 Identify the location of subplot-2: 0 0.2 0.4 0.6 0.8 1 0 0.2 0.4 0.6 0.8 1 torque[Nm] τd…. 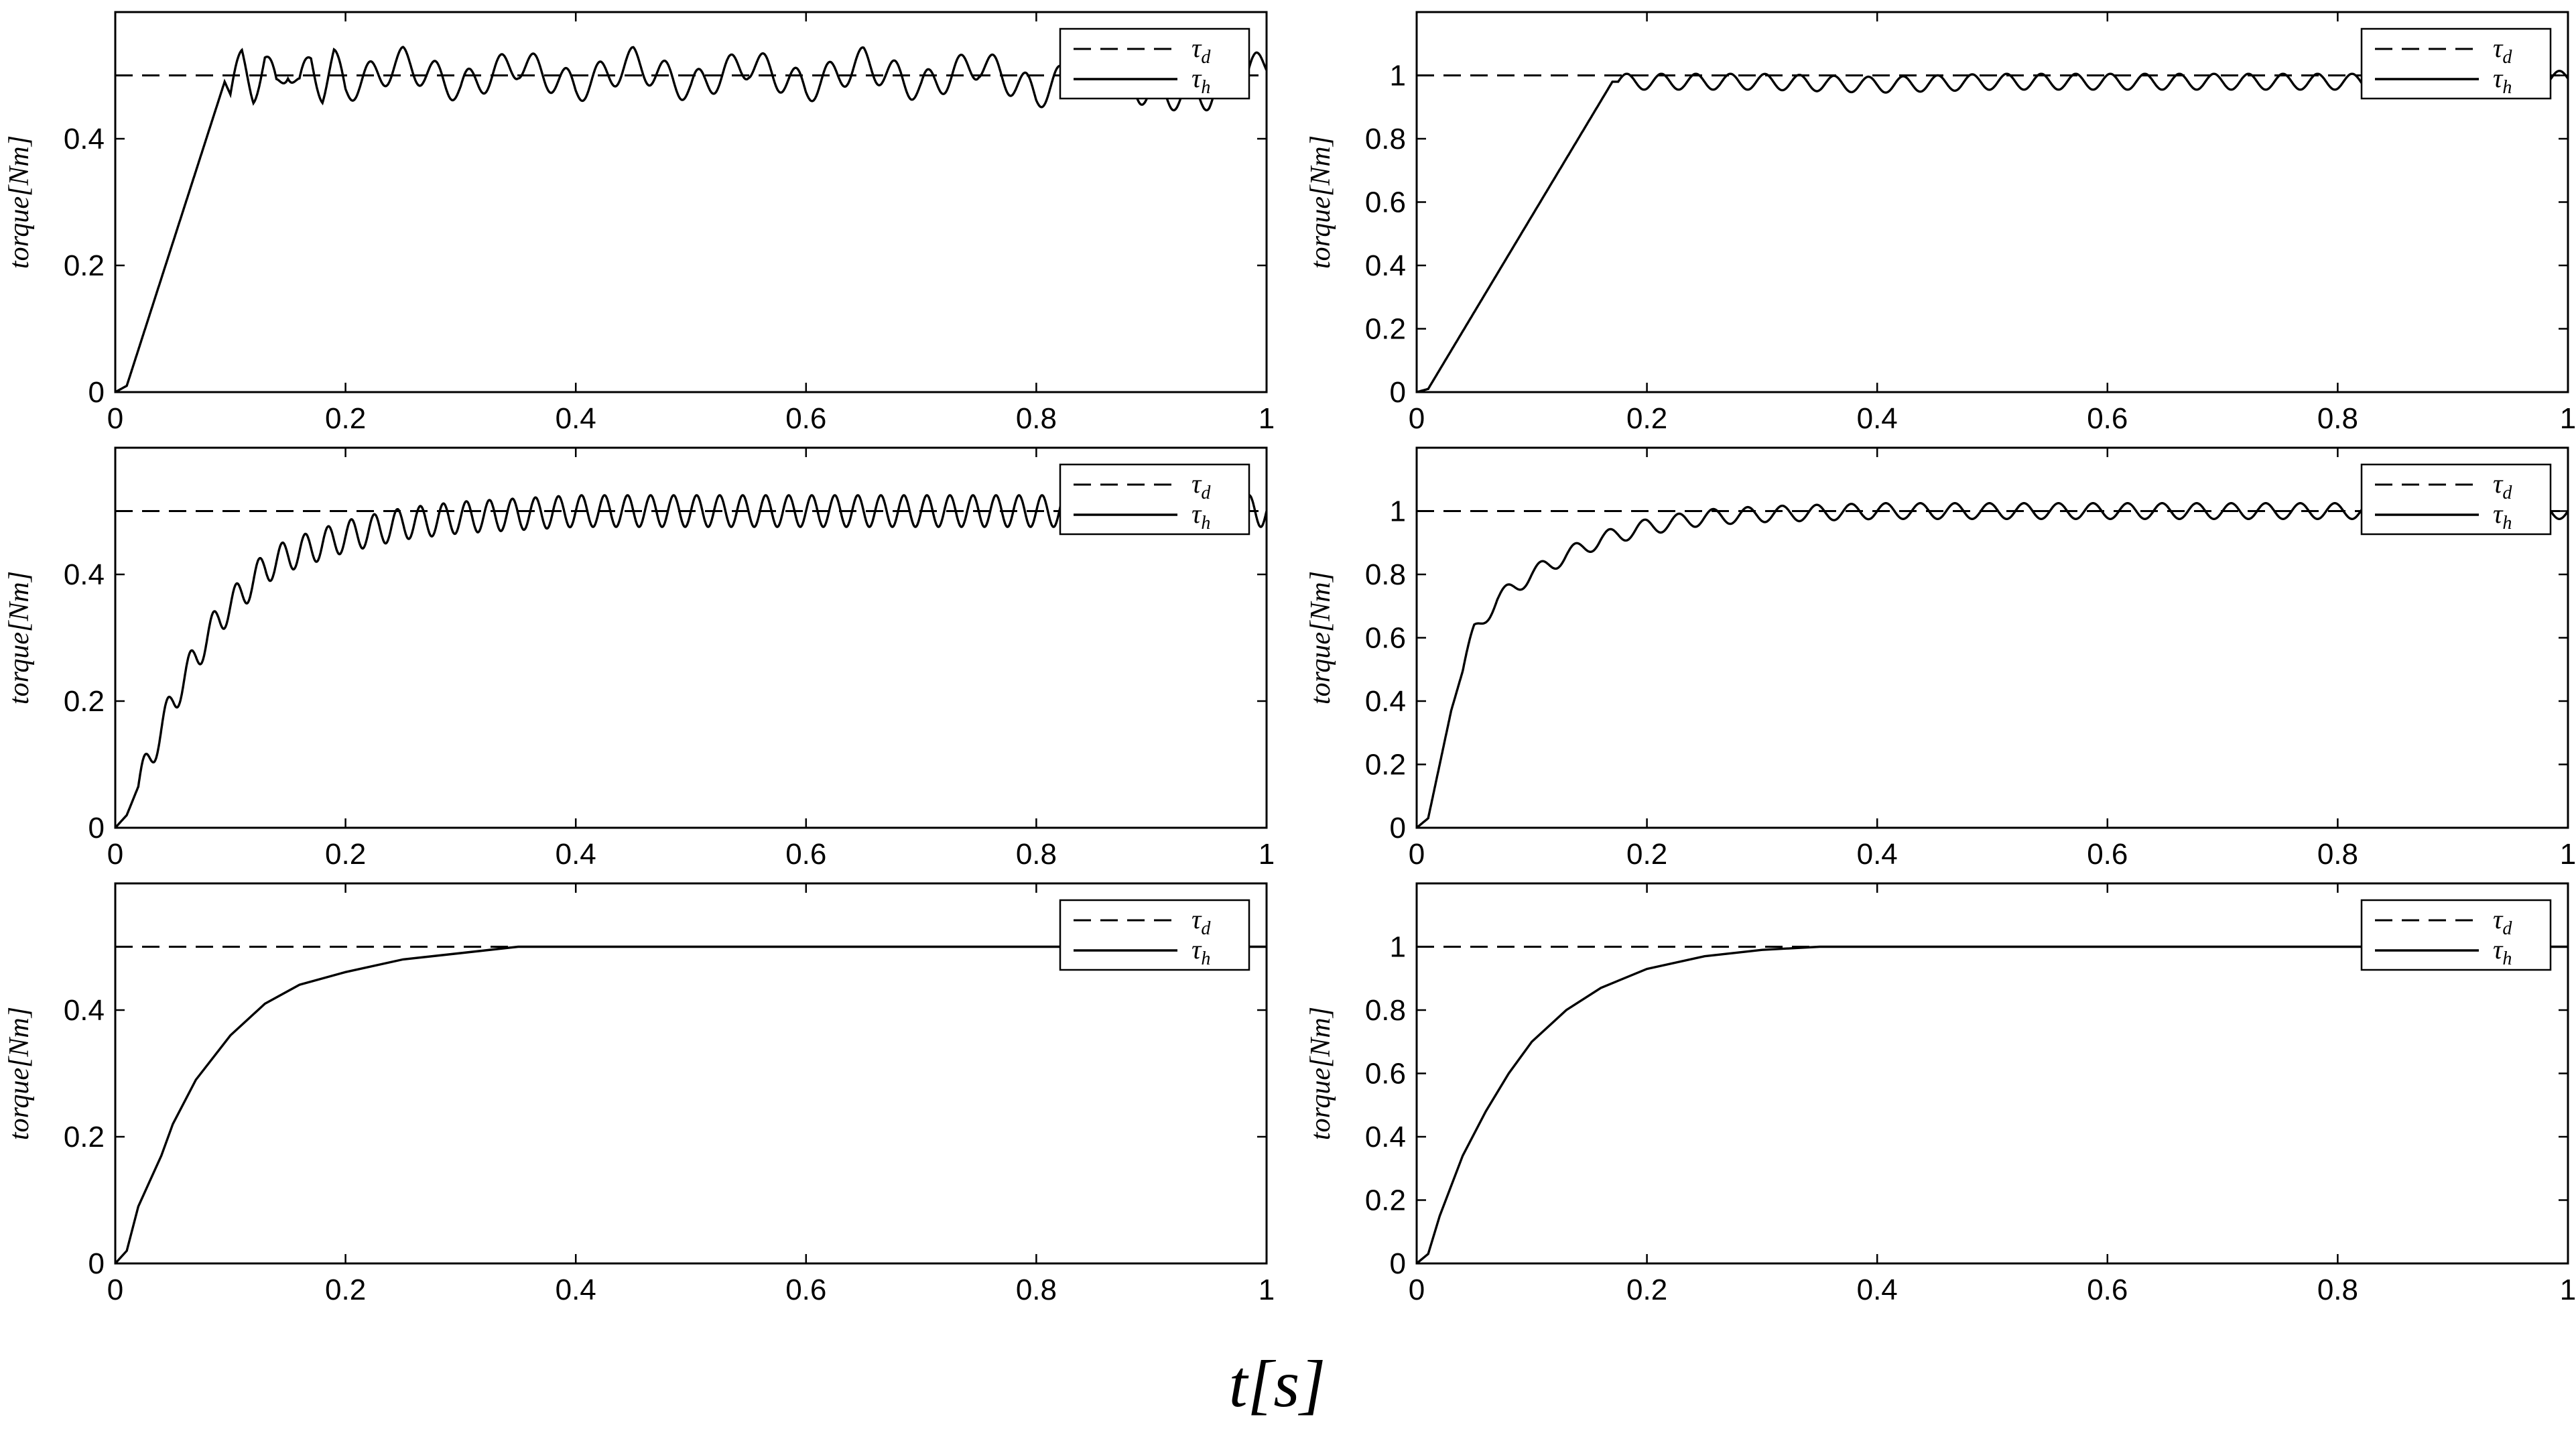
(1940, 223).